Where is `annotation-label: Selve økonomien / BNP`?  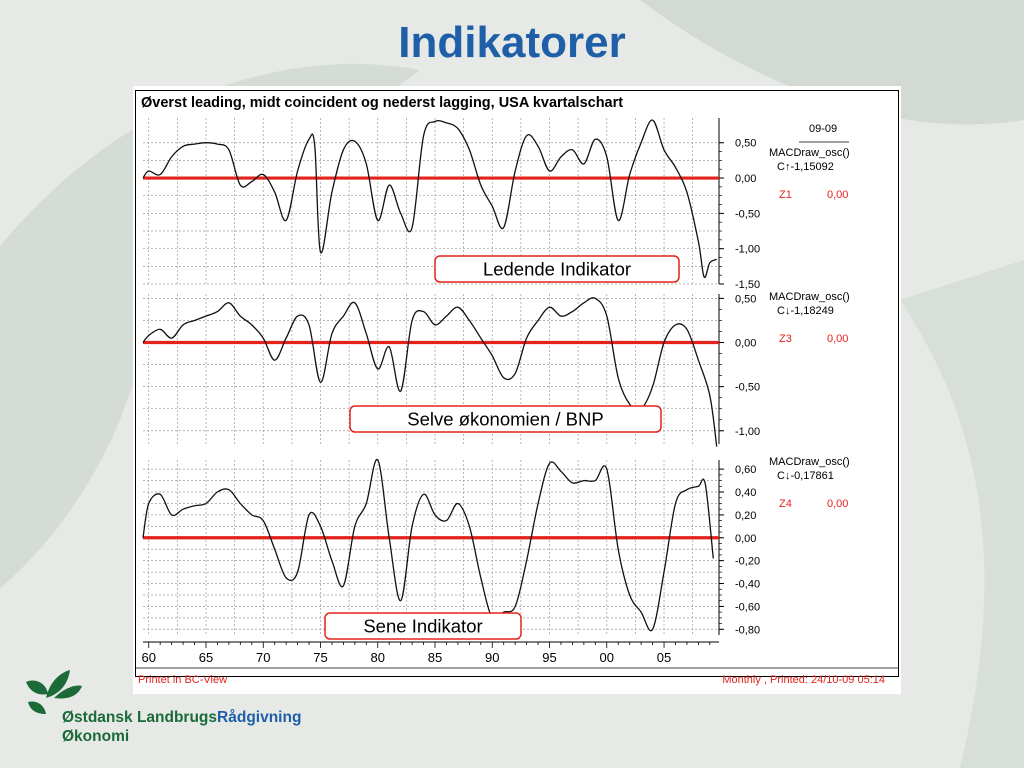 annotation-label: Selve økonomien / BNP is located at coordinates (505, 419).